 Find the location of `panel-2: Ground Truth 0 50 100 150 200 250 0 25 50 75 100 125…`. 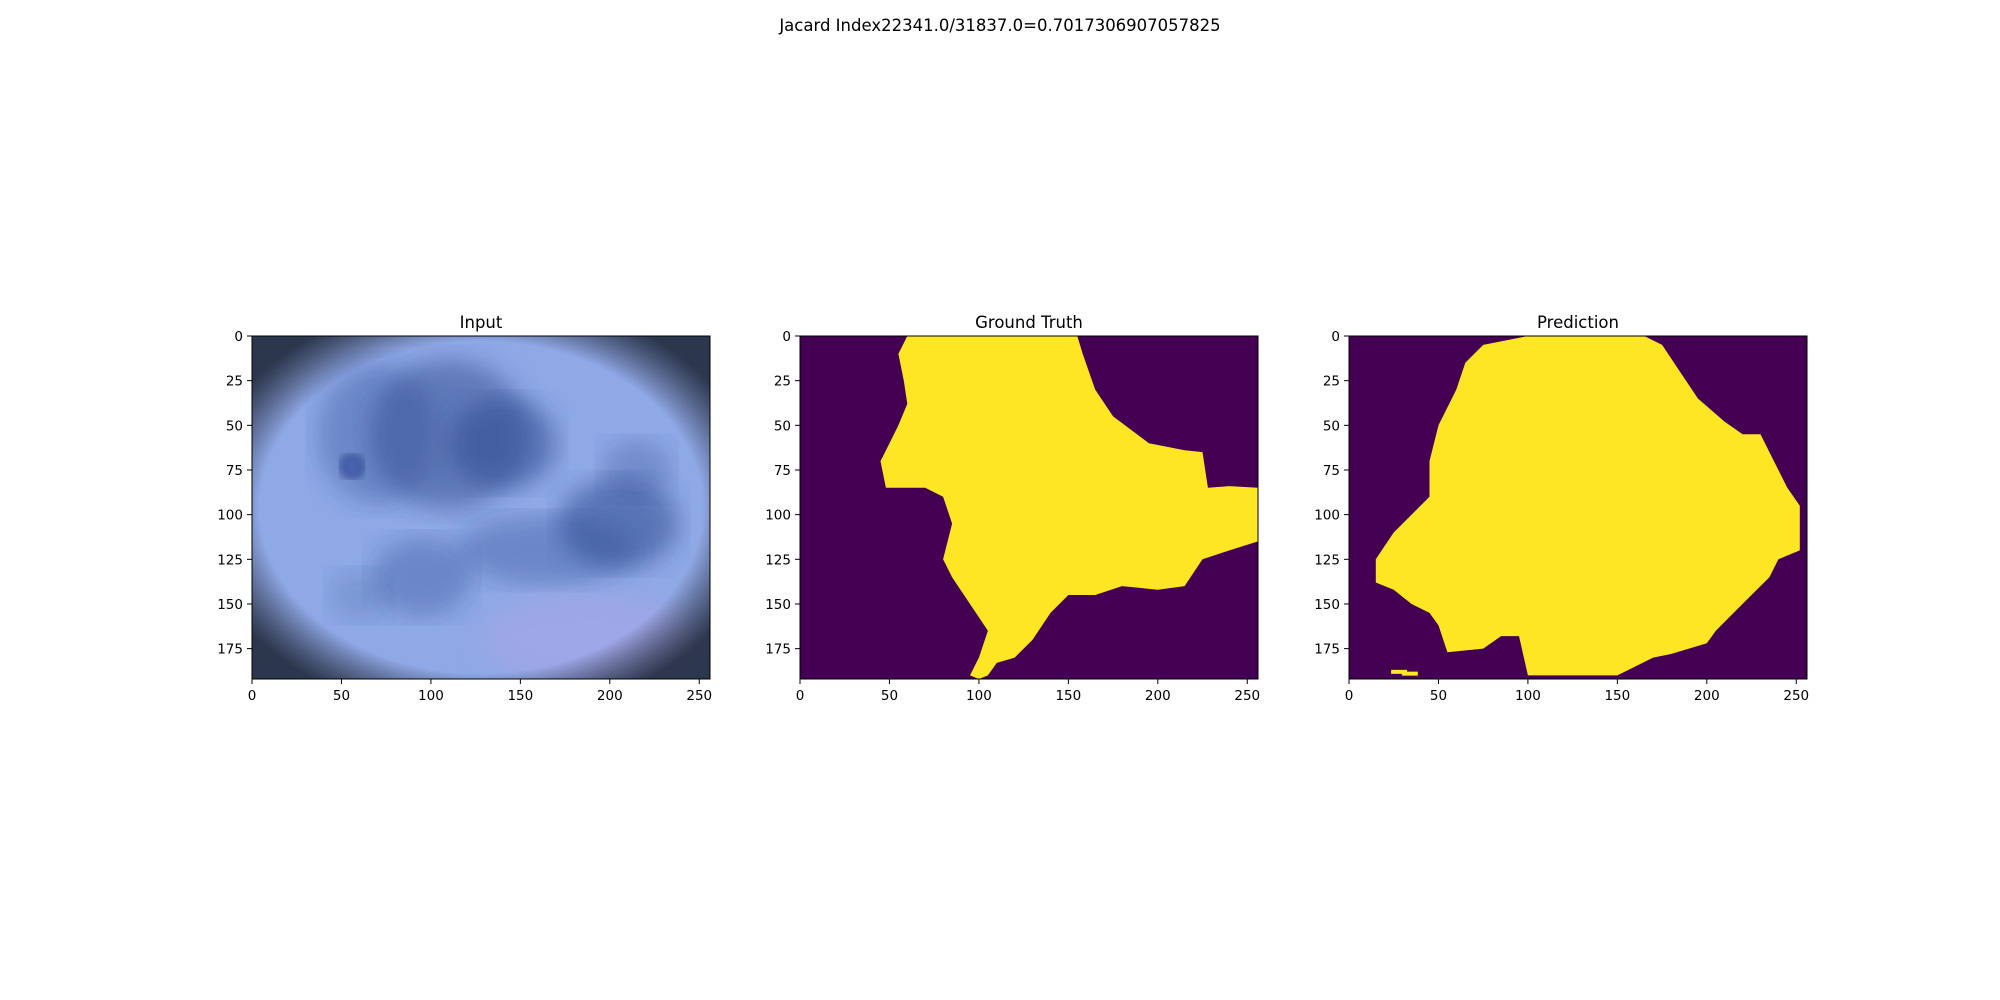

panel-2: Ground Truth 0 50 100 150 200 250 0 25 50 75 100 125… is located at coordinates (1012, 508).